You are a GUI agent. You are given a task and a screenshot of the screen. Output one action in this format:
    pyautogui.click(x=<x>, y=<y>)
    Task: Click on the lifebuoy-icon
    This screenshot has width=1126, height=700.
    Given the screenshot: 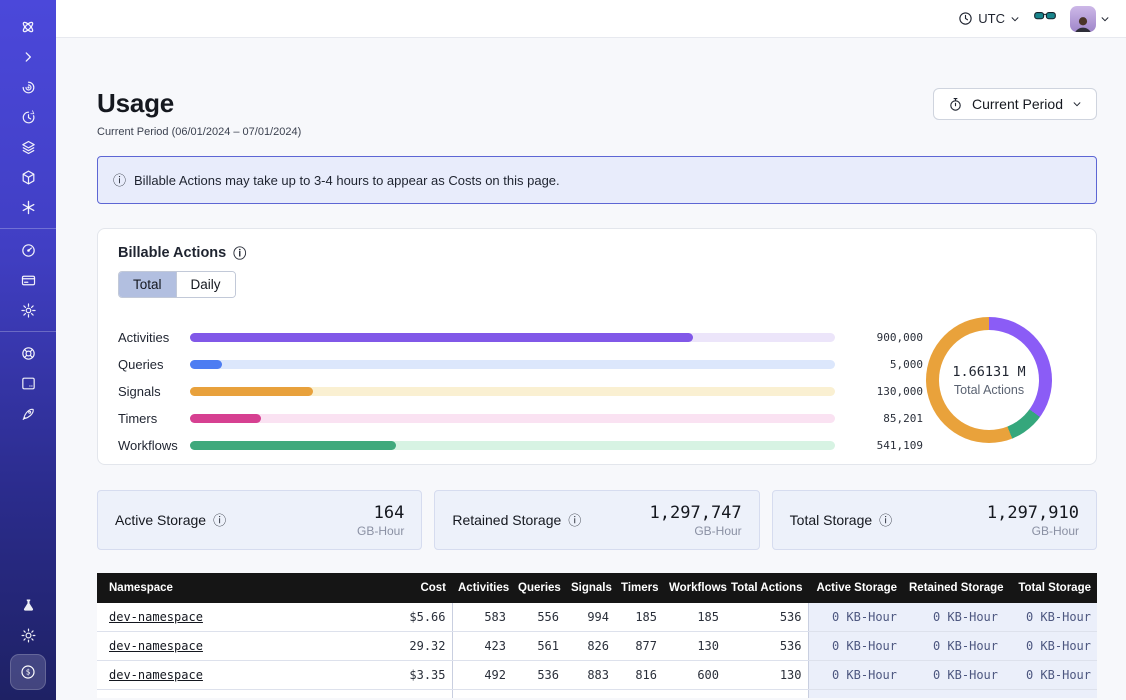 What is the action you would take?
    pyautogui.click(x=28, y=353)
    